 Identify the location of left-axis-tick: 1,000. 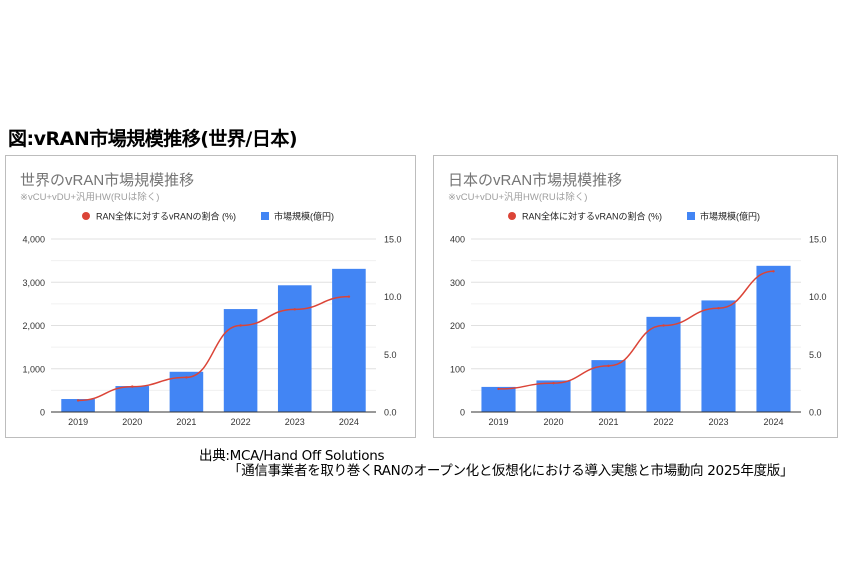
(33, 369).